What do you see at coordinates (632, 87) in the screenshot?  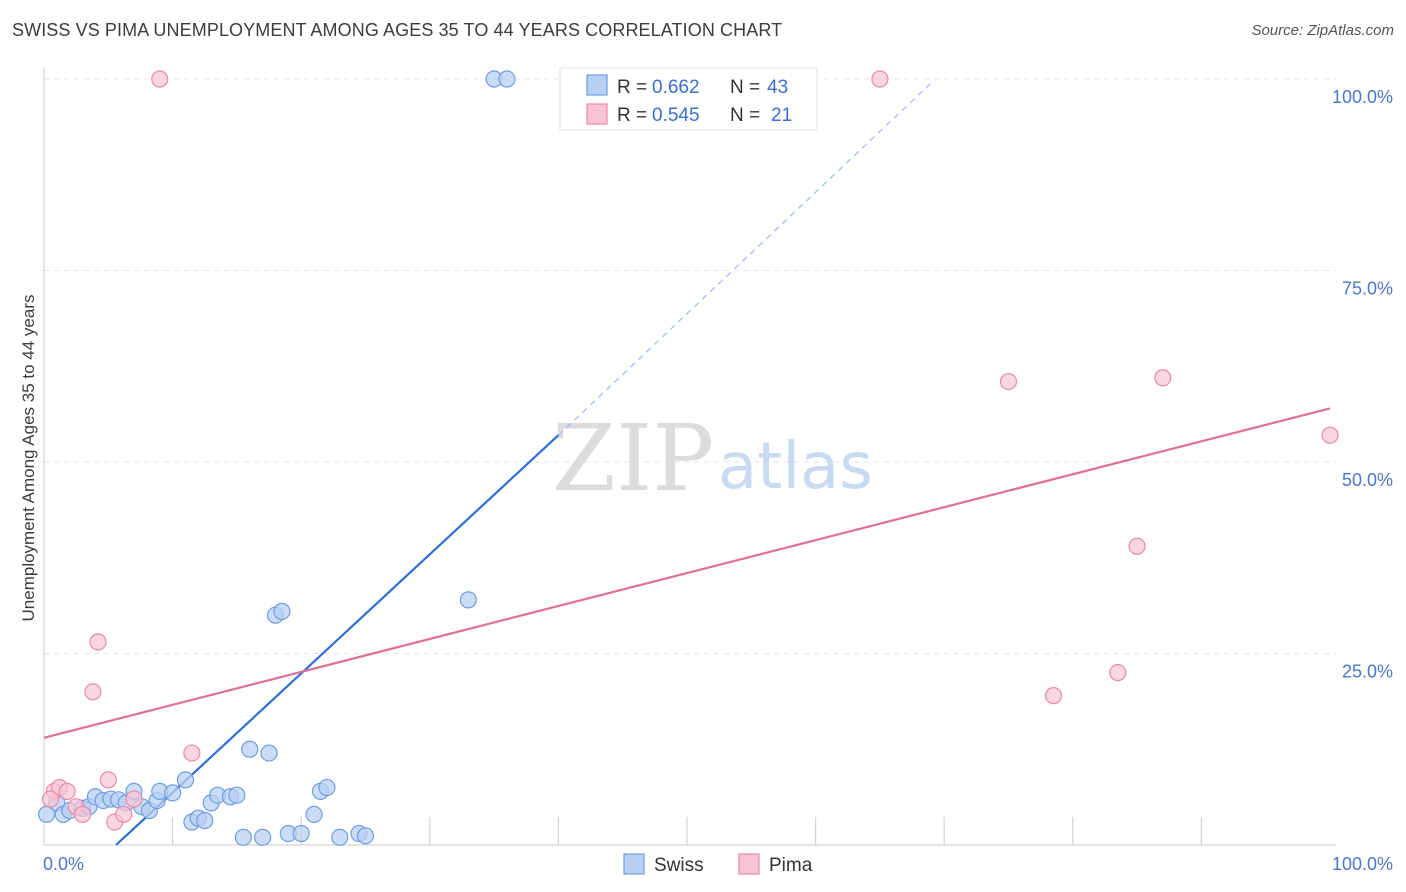 I see `stats-swiss-r-label: R =` at bounding box center [632, 87].